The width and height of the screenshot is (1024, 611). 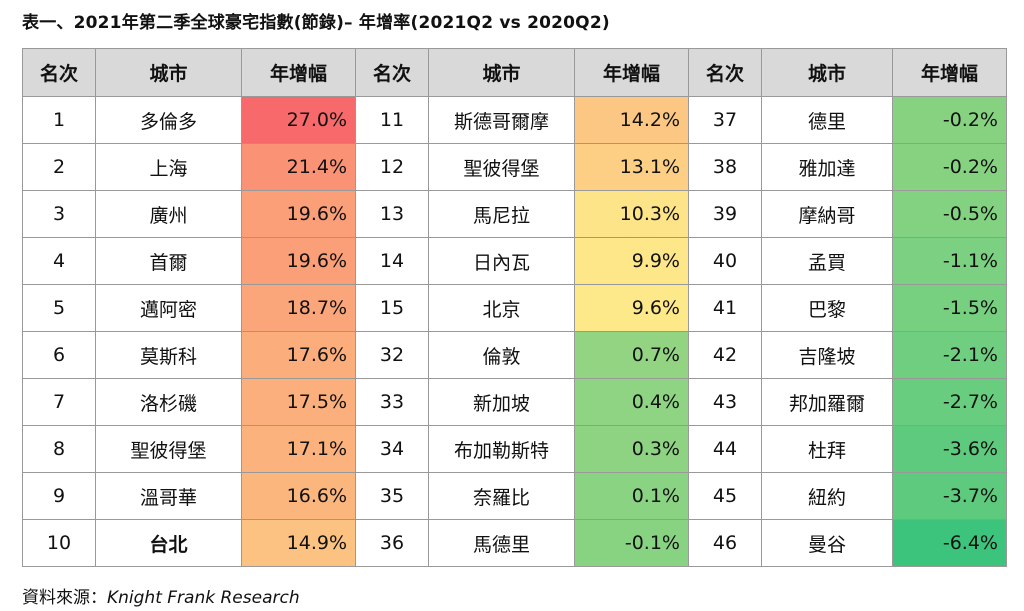 I want to click on city-cell: 邦加羅爾, so click(x=827, y=402).